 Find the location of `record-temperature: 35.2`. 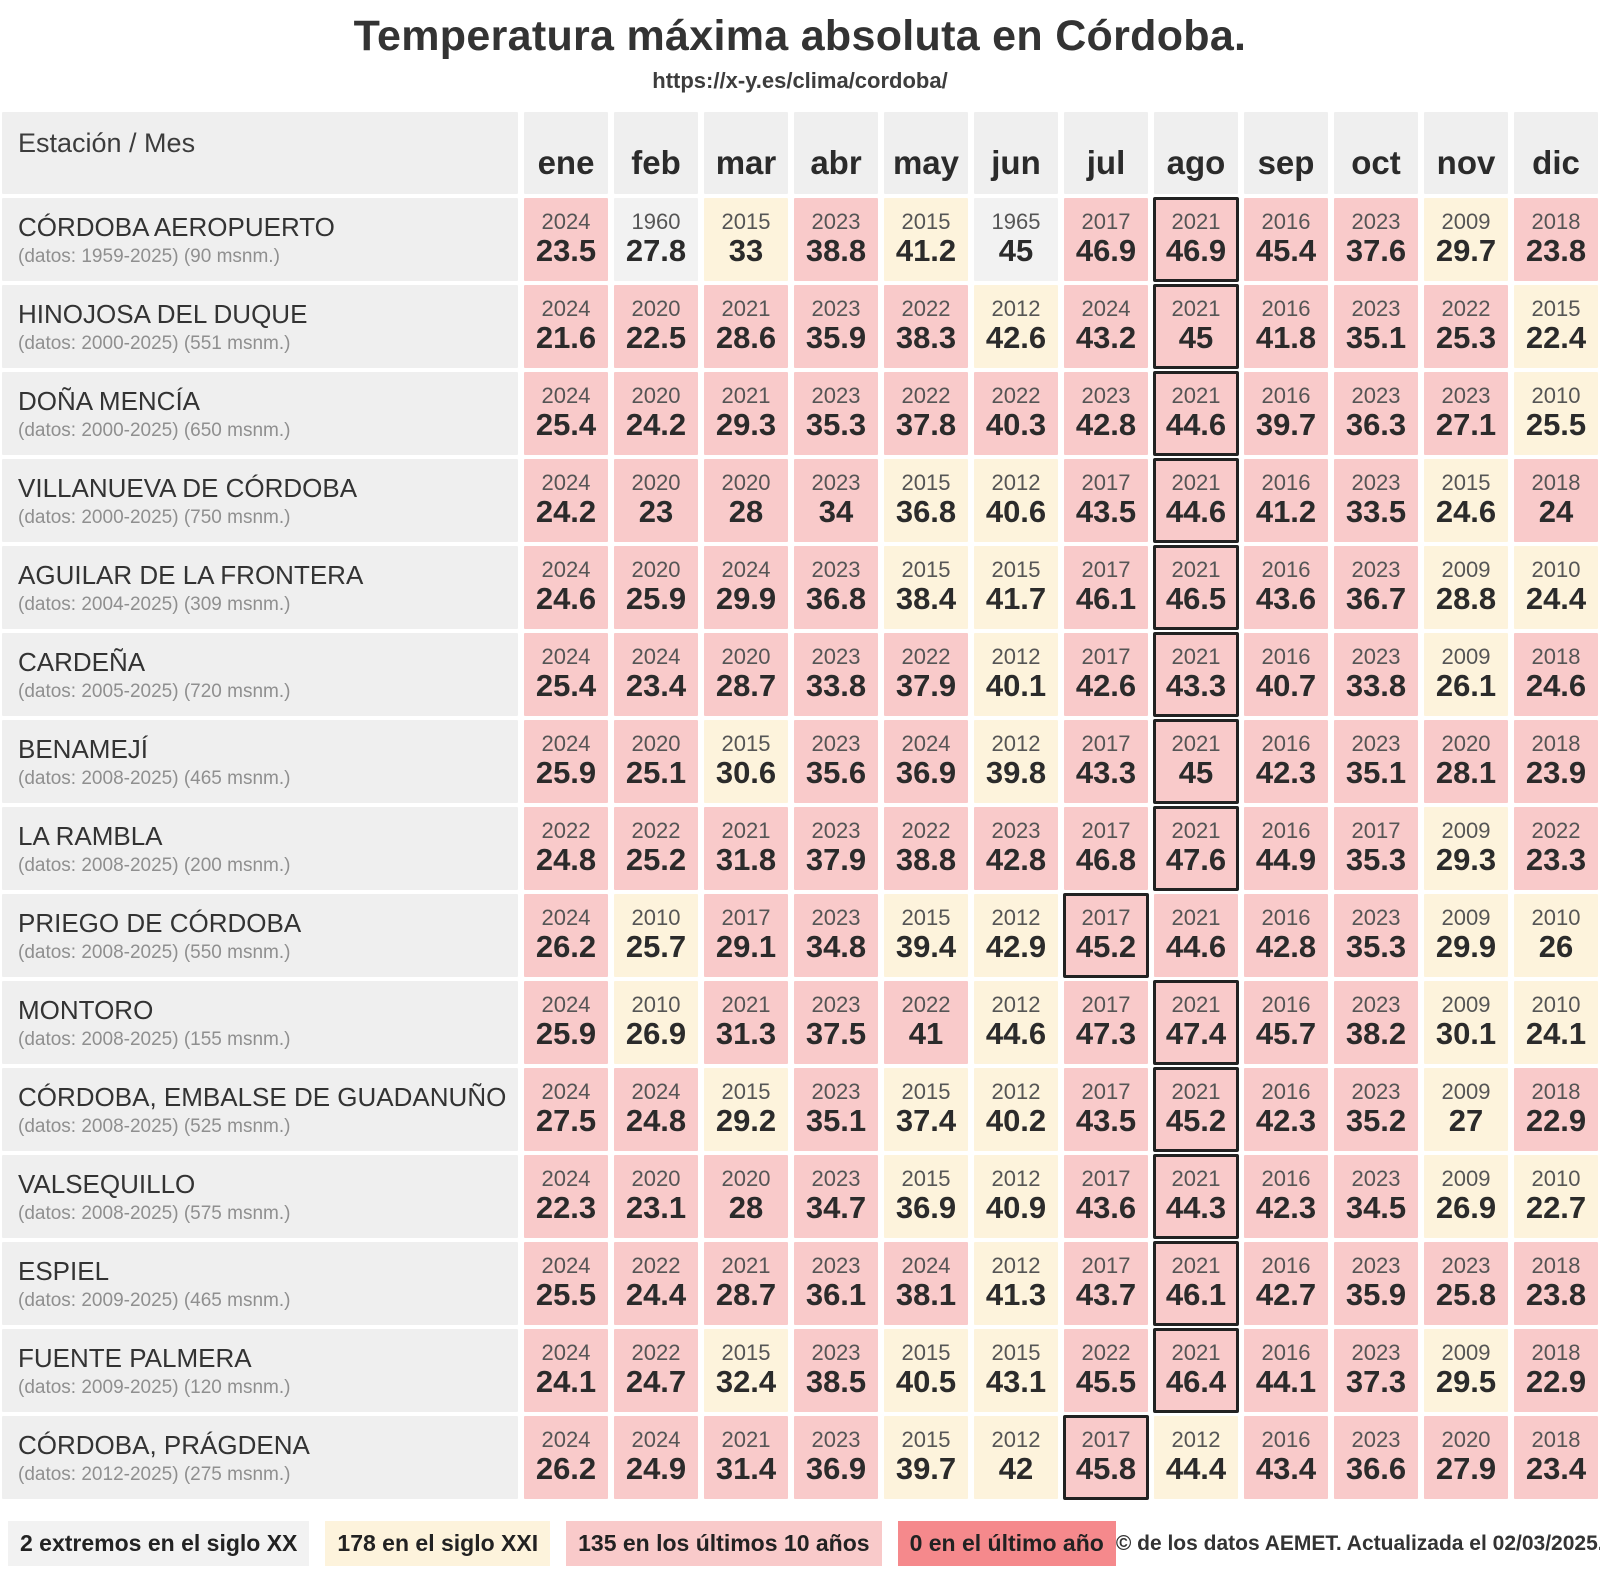

record-temperature: 35.2 is located at coordinates (1376, 1121).